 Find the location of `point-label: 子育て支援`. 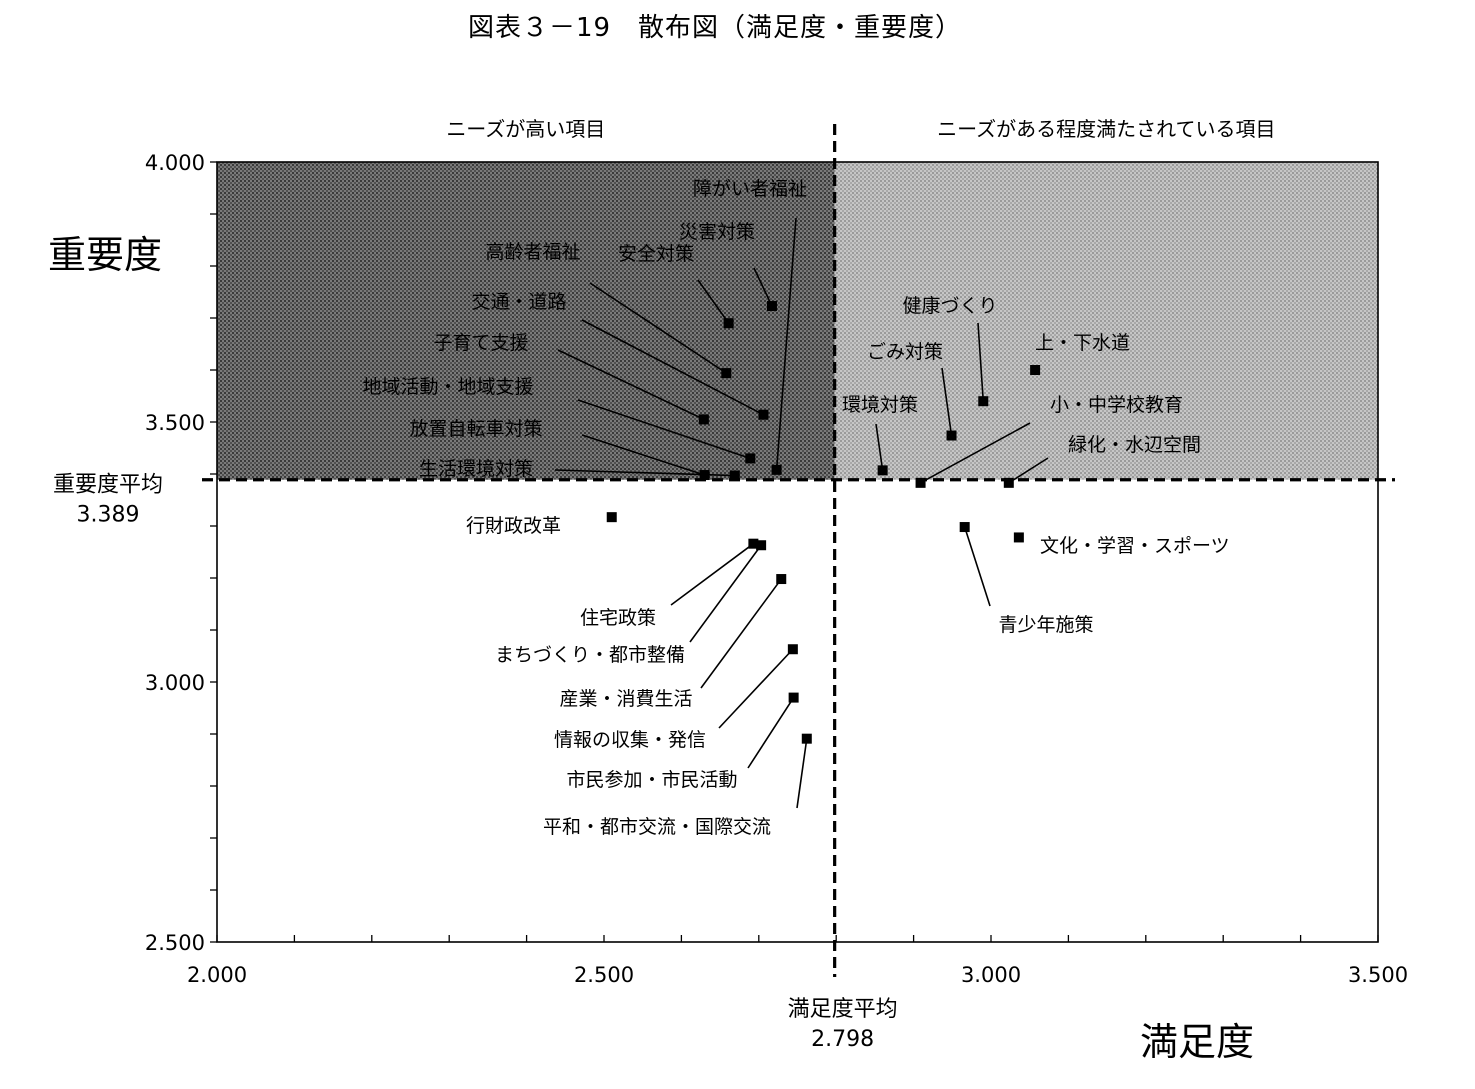

point-label: 子育て支援 is located at coordinates (480, 343).